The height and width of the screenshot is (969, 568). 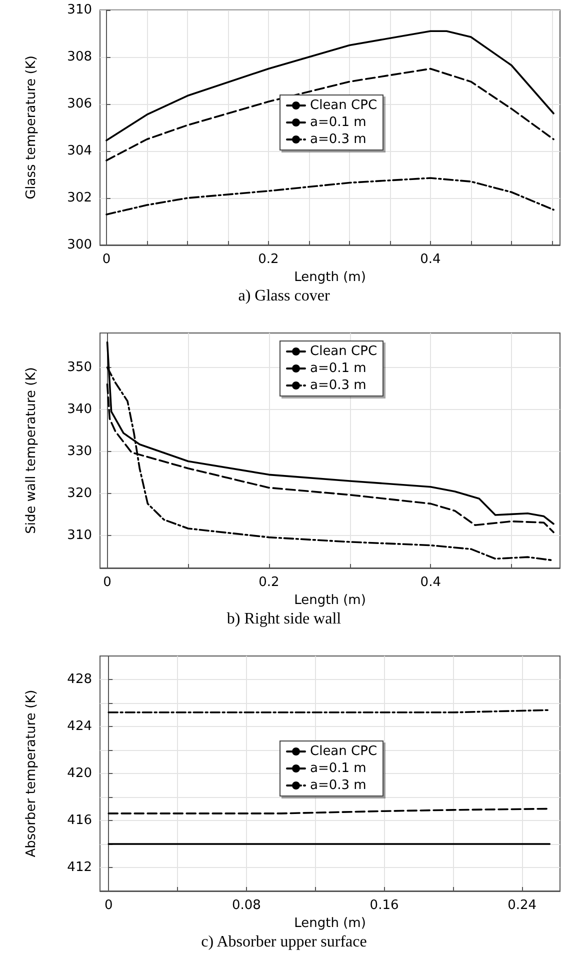 What do you see at coordinates (284, 619) in the screenshot?
I see `text: b) Right side wall` at bounding box center [284, 619].